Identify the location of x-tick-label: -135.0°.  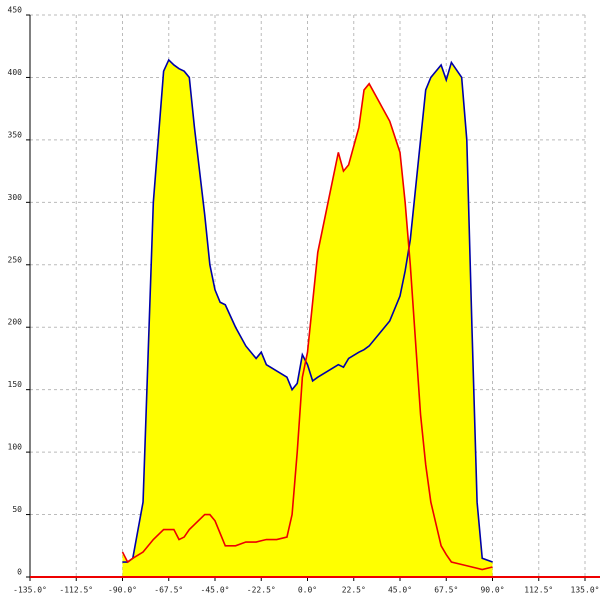
(30, 590).